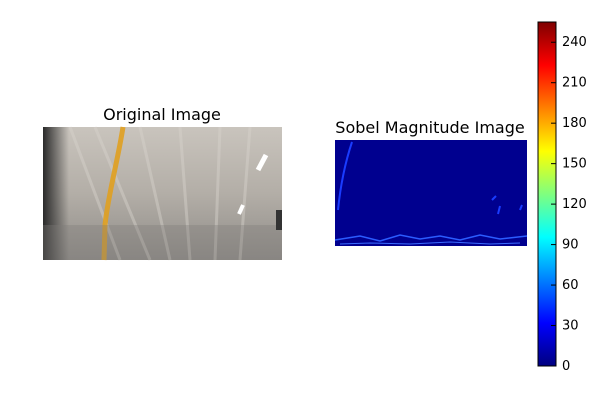  Describe the element at coordinates (574, 123) in the screenshot. I see `colorbar-tick-label: 180` at that location.